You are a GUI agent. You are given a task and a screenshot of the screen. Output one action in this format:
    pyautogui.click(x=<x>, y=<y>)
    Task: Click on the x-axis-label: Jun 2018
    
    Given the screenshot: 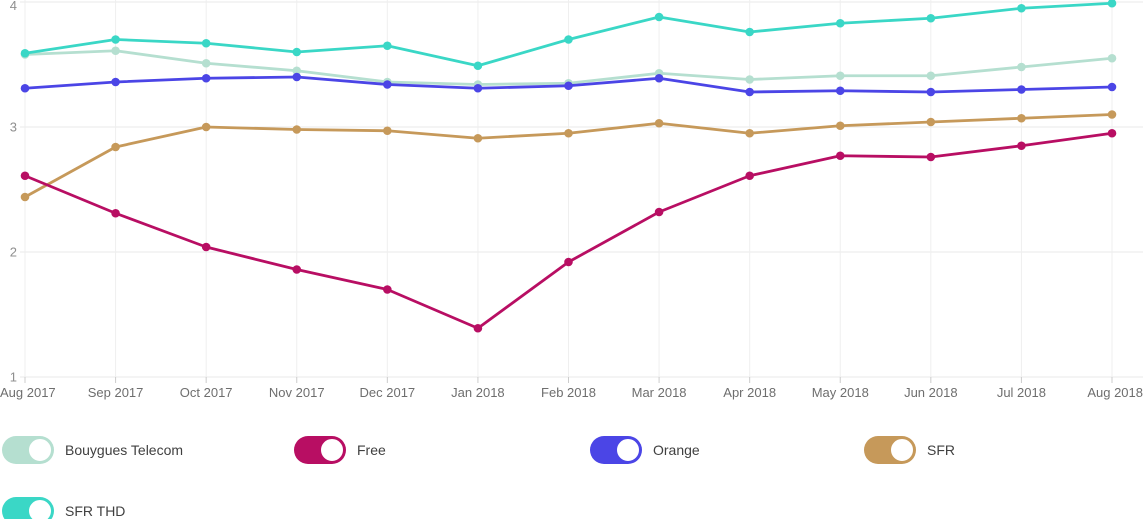 What is the action you would take?
    pyautogui.click(x=931, y=392)
    